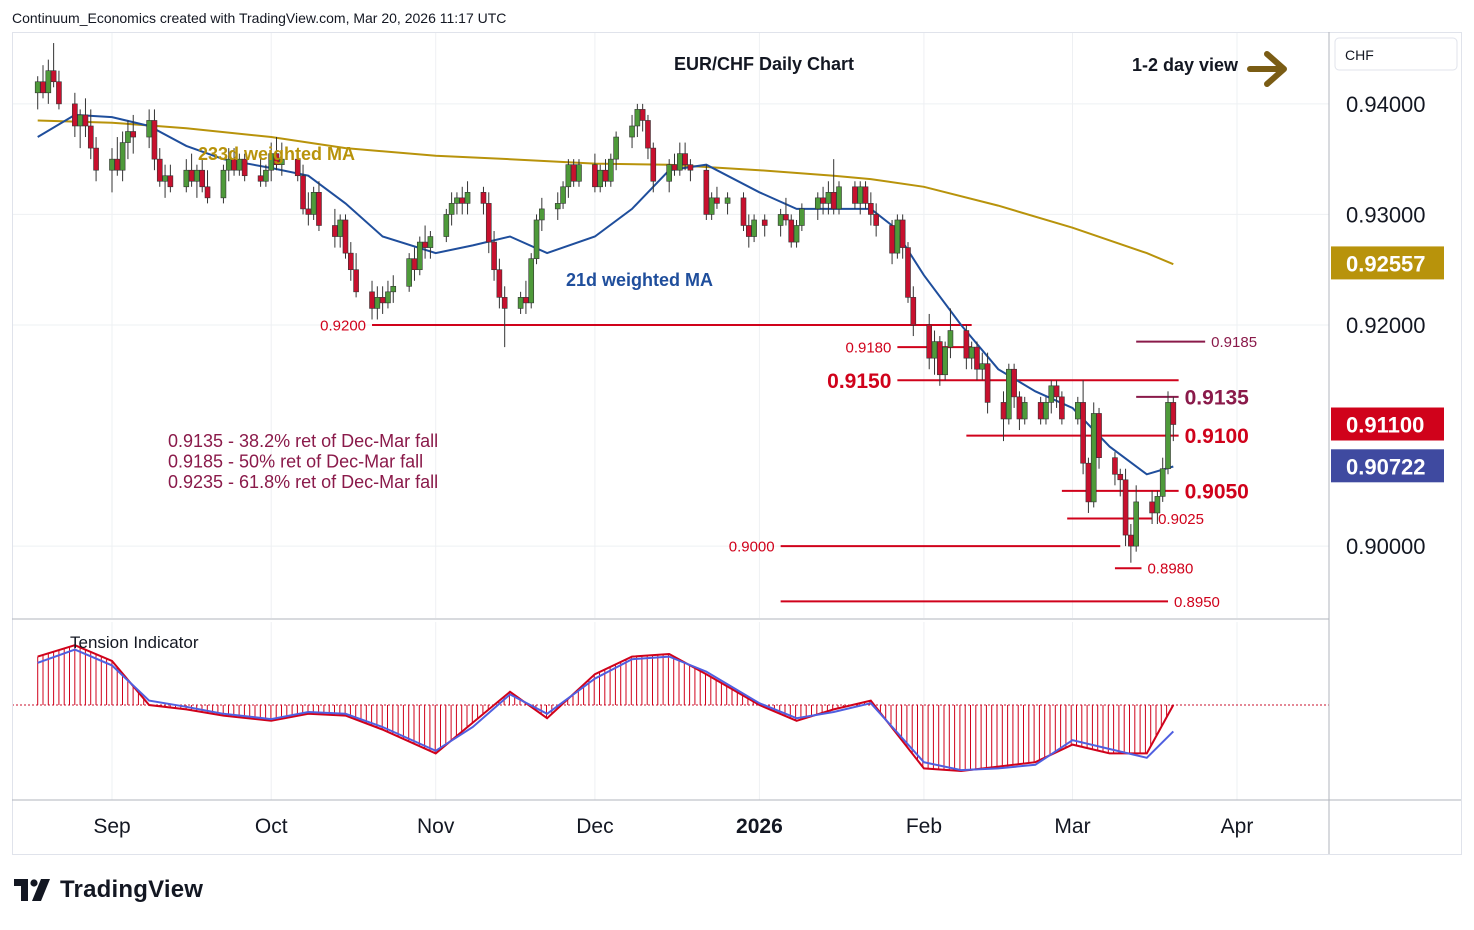  I want to click on price-tick-label: 0.92000, so click(1386, 325).